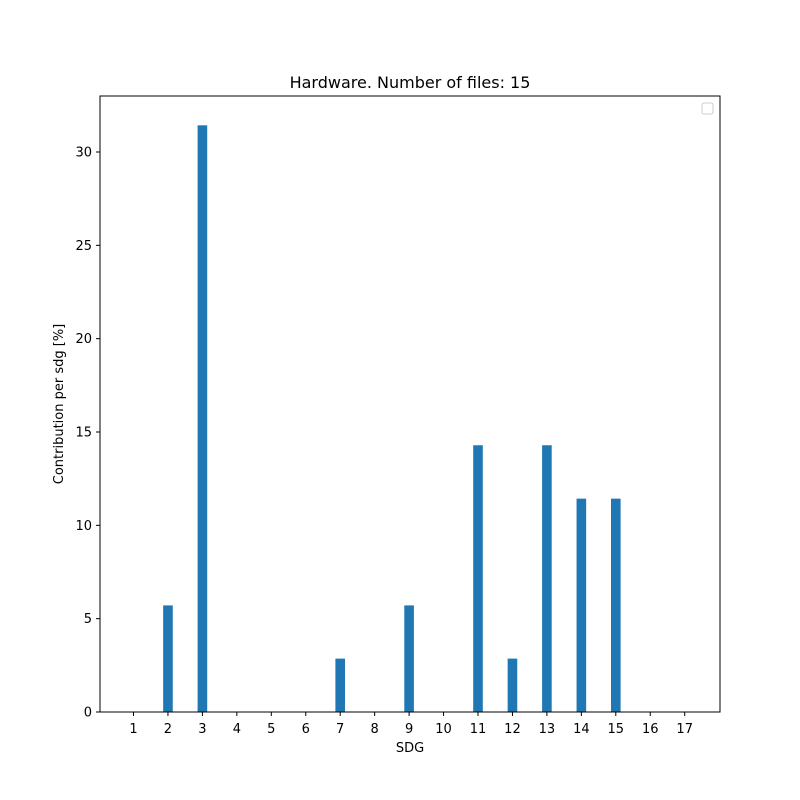 The image size is (800, 800). I want to click on x-tick-label: 17, so click(684, 729).